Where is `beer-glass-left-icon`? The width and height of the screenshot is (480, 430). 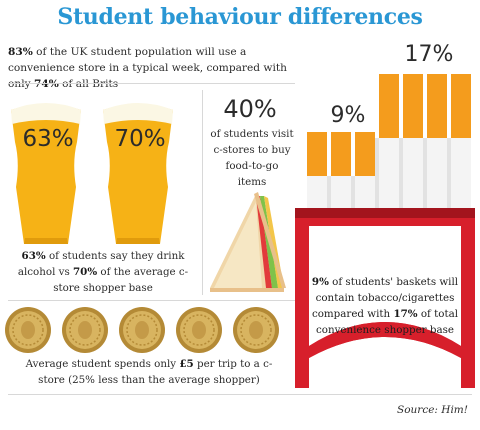 beer-glass-left-icon is located at coordinates (46, 173).